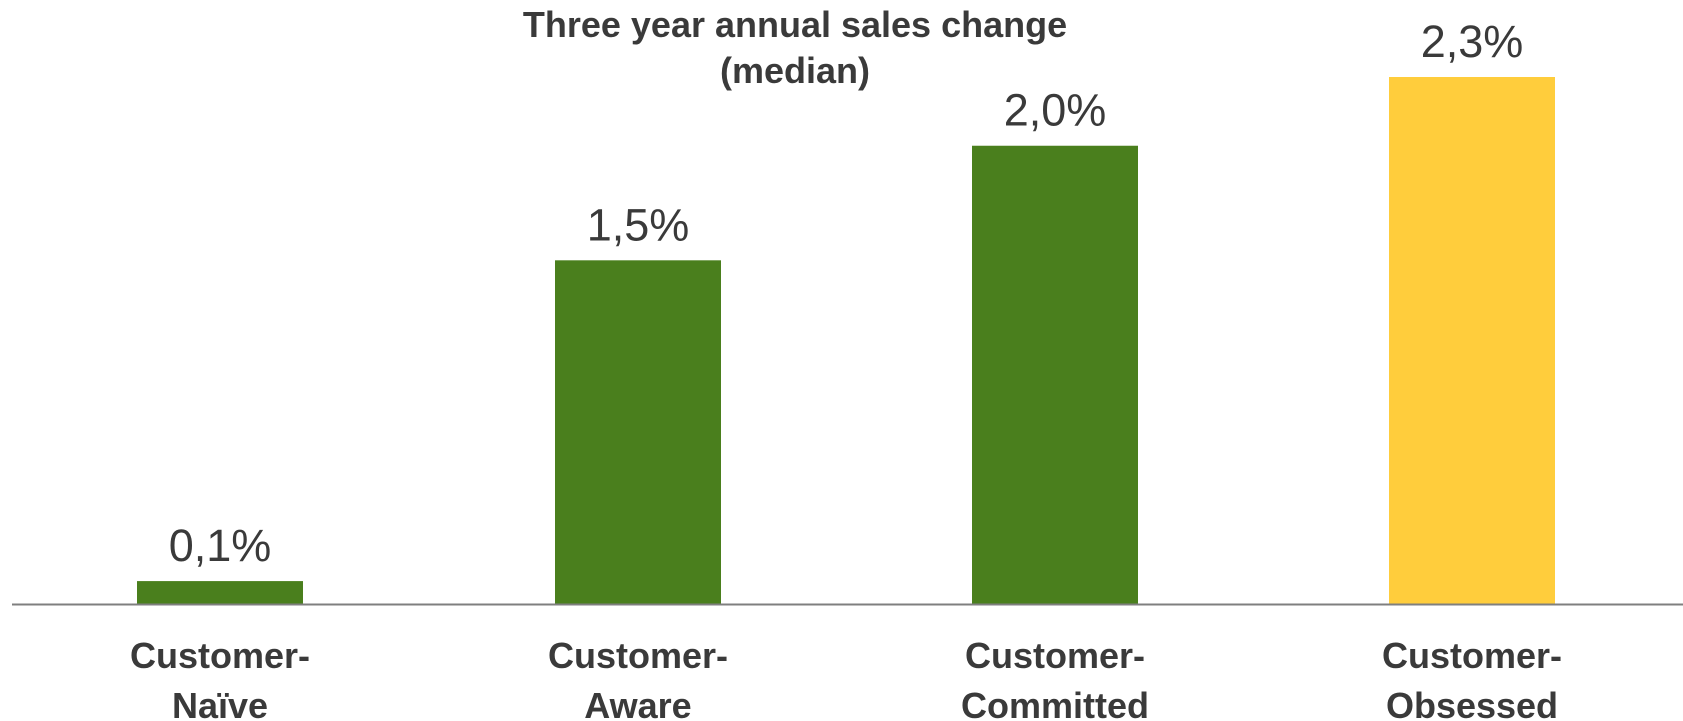 Image resolution: width=1683 pixels, height=721 pixels. Describe the element at coordinates (638, 655) in the screenshot. I see `category-label-2-line-1: Customer-` at that location.